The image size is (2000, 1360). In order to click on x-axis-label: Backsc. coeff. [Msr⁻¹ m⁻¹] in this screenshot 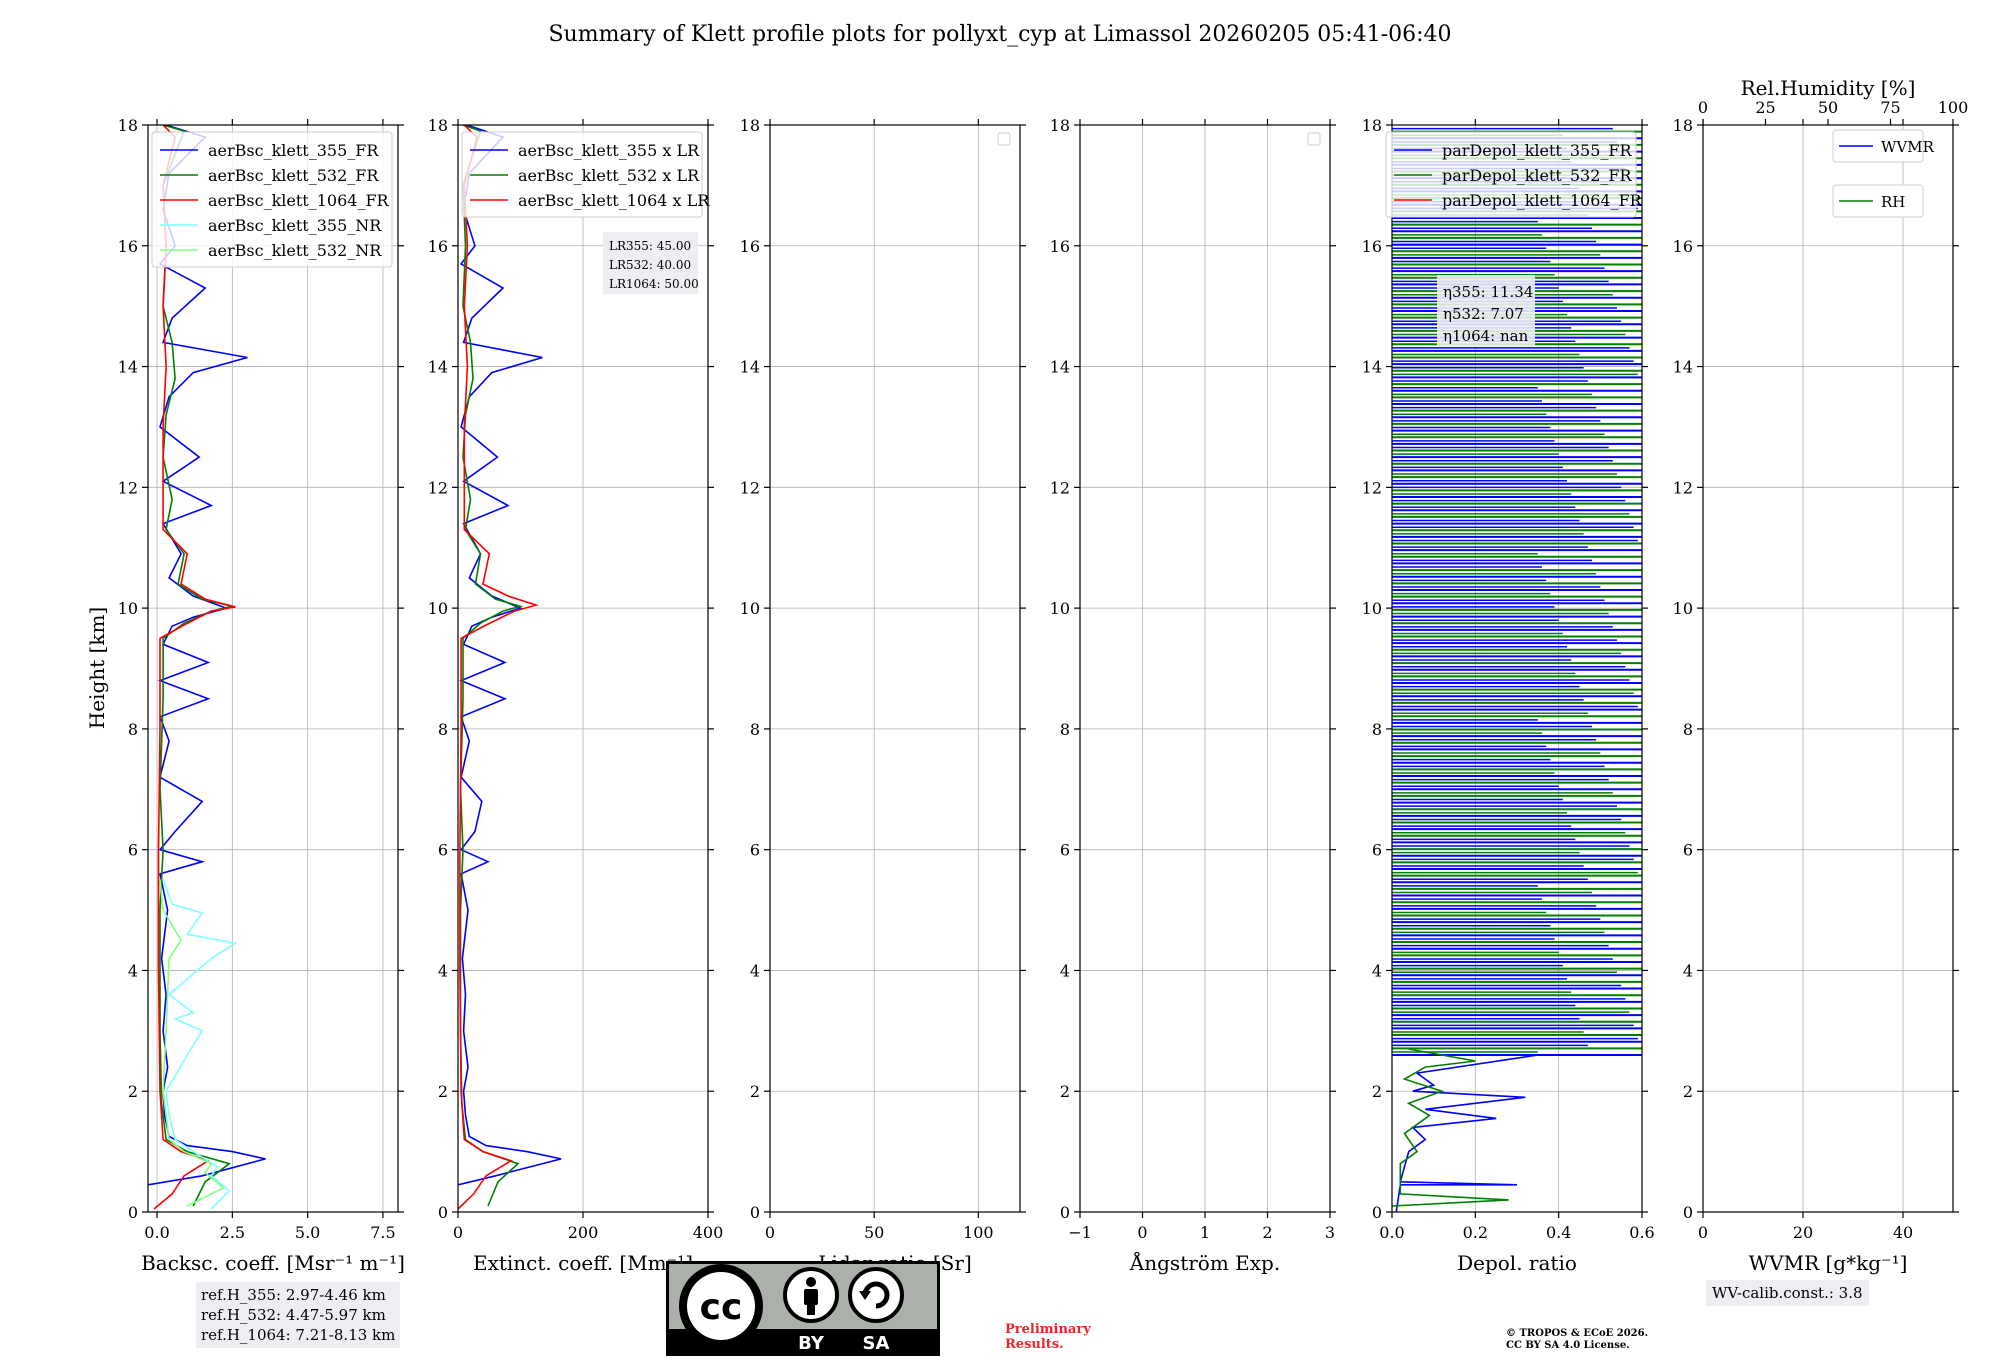, I will do `click(273, 1263)`.